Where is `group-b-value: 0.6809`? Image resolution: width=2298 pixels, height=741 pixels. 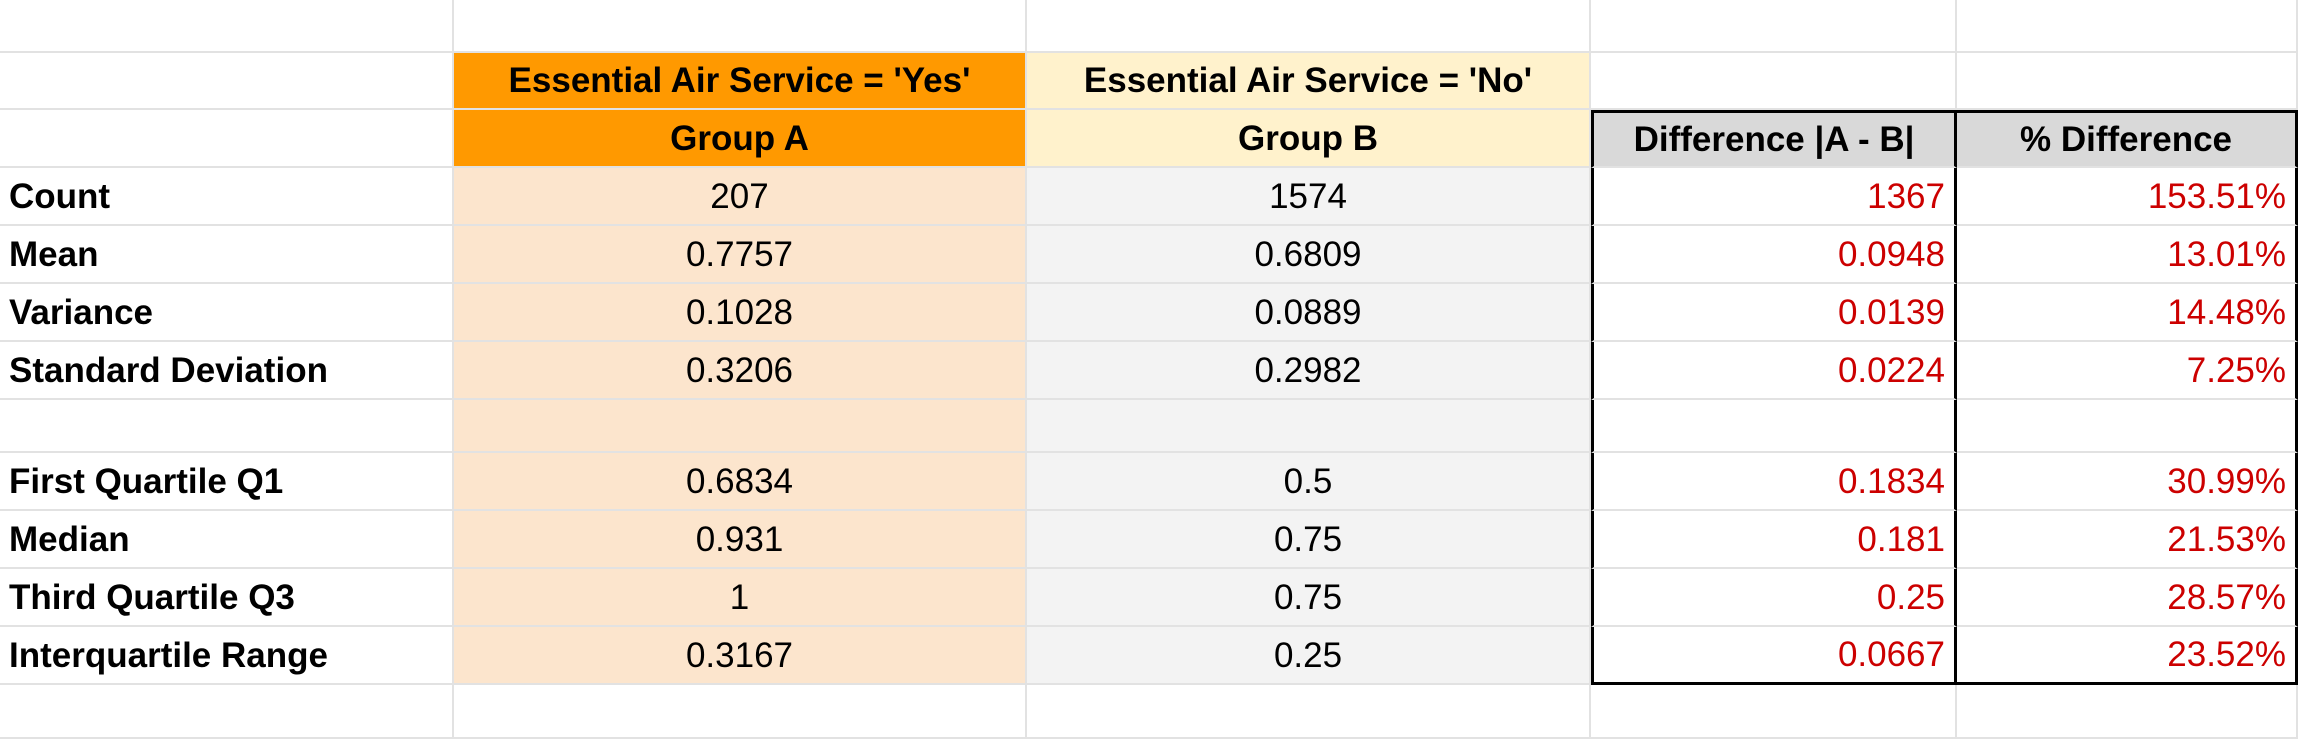
group-b-value: 0.6809 is located at coordinates (1309, 255).